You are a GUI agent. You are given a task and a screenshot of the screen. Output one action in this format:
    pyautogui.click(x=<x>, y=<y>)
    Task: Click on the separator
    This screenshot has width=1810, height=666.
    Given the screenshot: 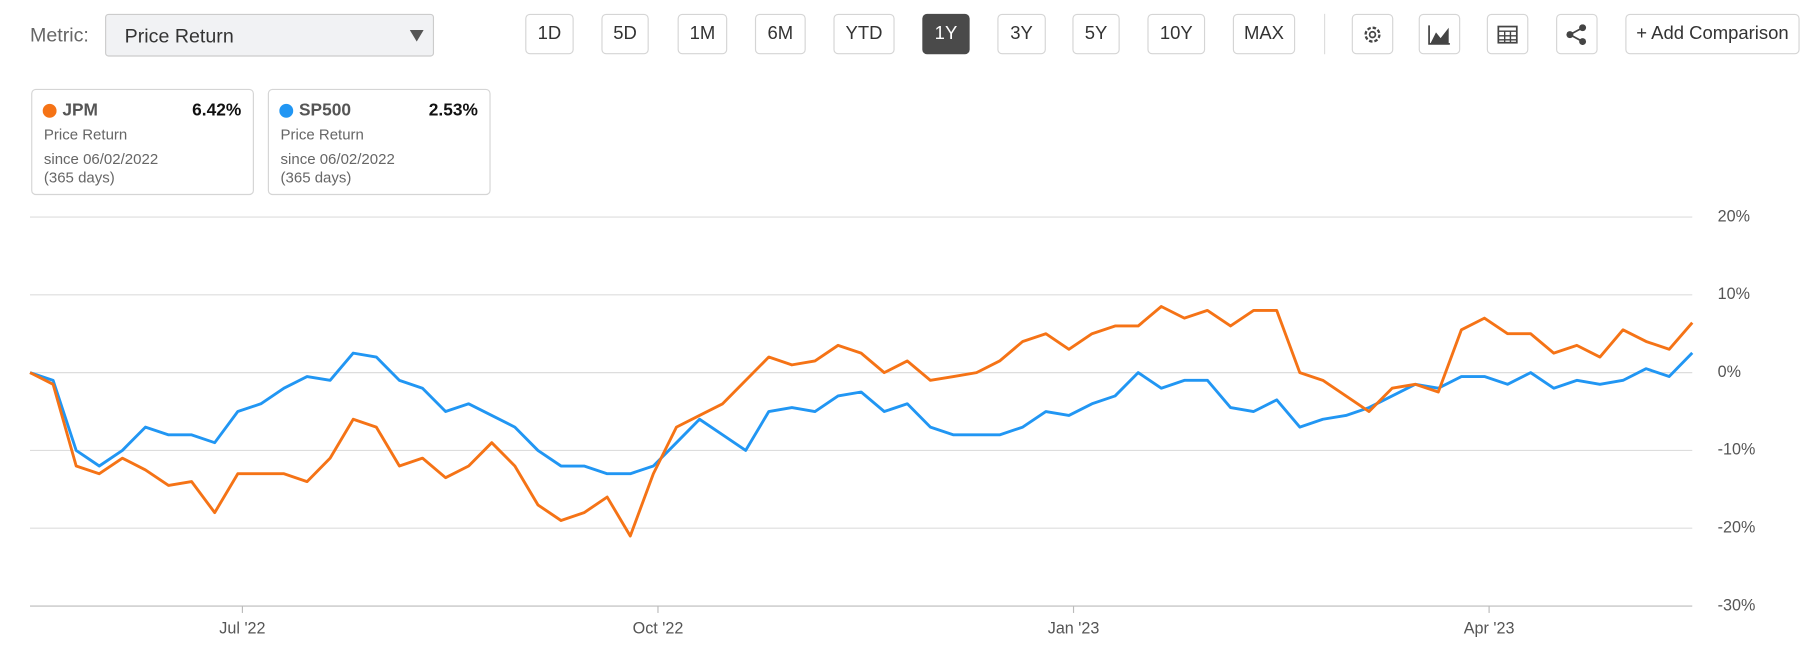 What is the action you would take?
    pyautogui.click(x=1325, y=34)
    